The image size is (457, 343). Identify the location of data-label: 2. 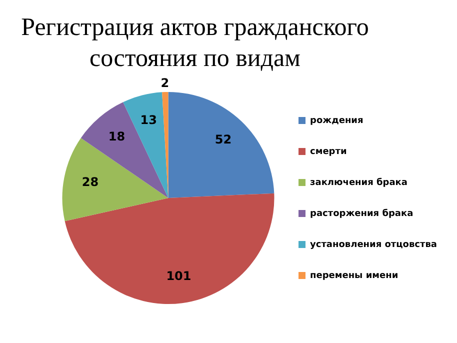
(165, 83).